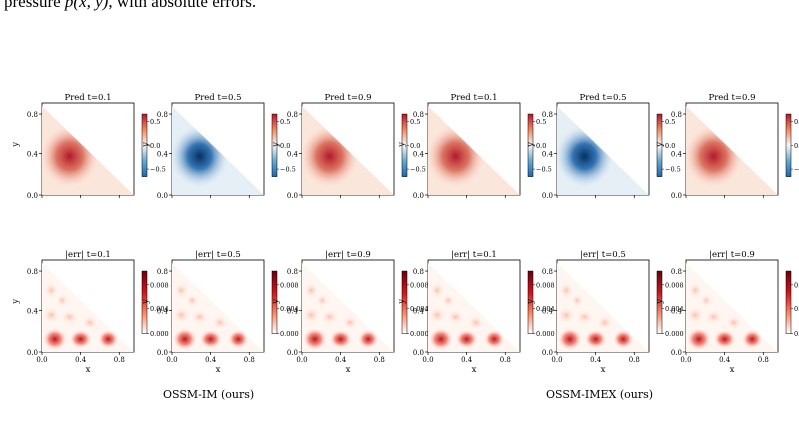 This screenshot has width=799, height=422. Describe the element at coordinates (34, 5) in the screenshot. I see `caption-text: pressure` at that location.